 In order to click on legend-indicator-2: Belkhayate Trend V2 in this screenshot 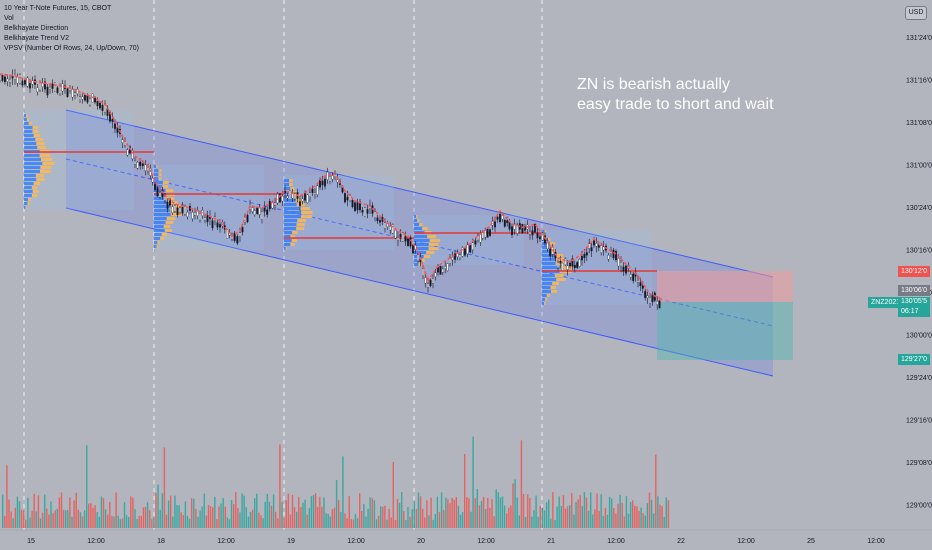, I will do `click(36, 38)`.